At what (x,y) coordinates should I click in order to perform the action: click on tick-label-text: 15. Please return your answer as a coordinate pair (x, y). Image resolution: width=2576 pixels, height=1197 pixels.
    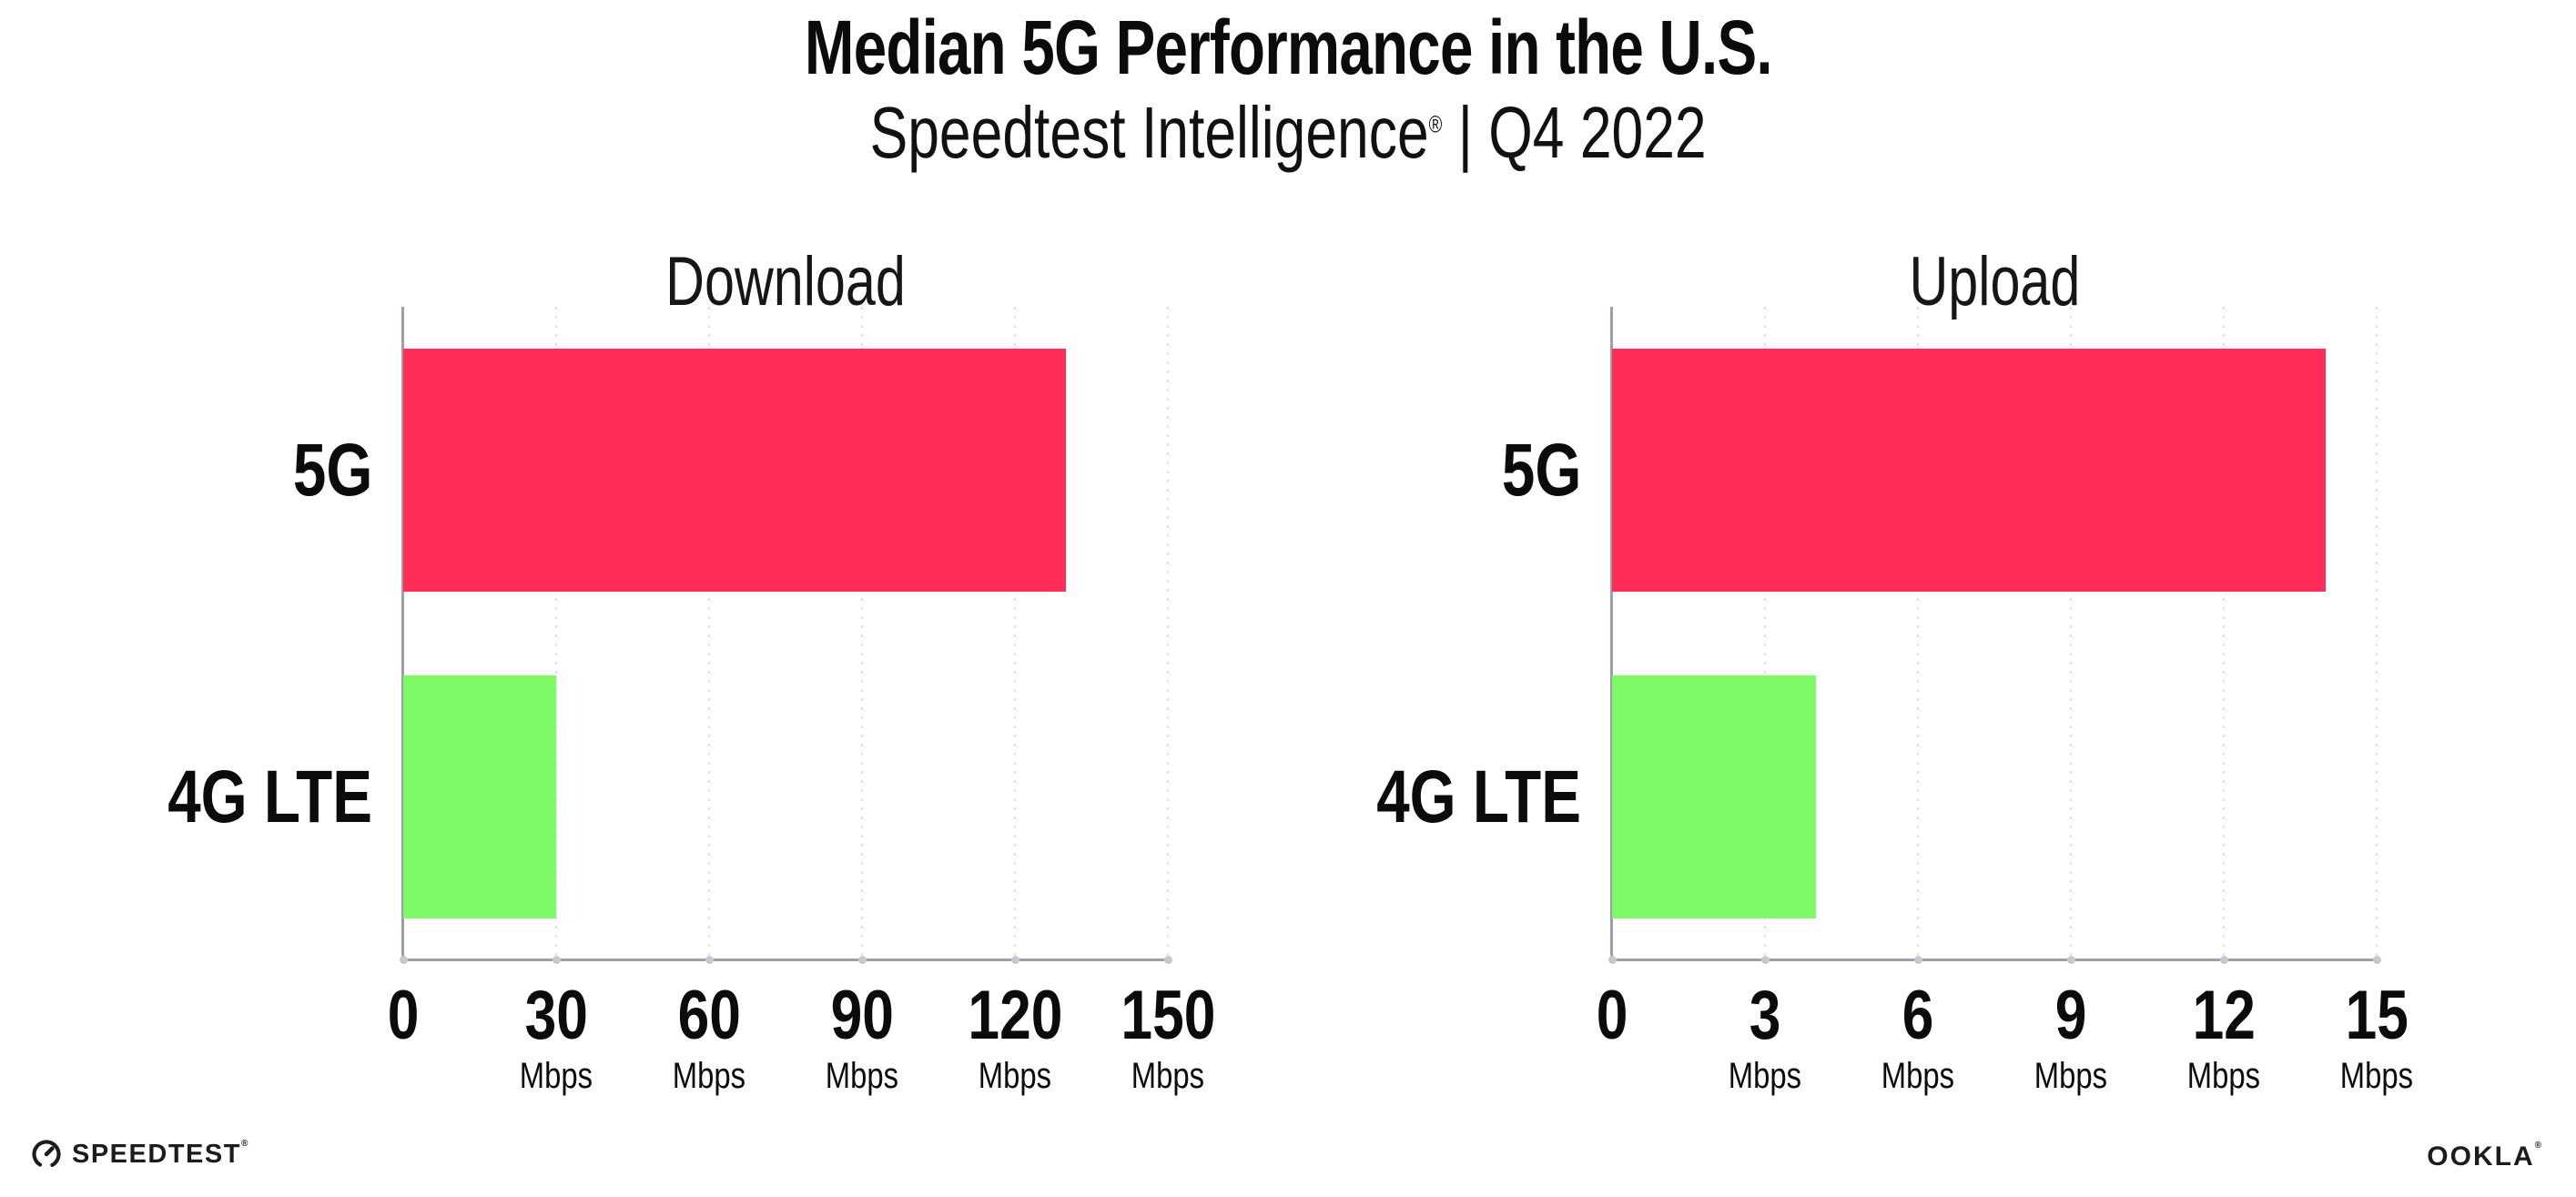
    Looking at the image, I should click on (2377, 1015).